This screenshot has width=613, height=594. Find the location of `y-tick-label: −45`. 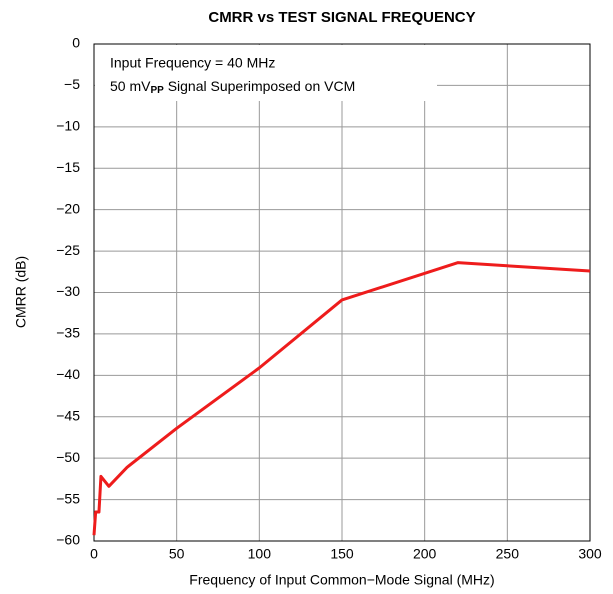

y-tick-label: −45 is located at coordinates (68, 415).